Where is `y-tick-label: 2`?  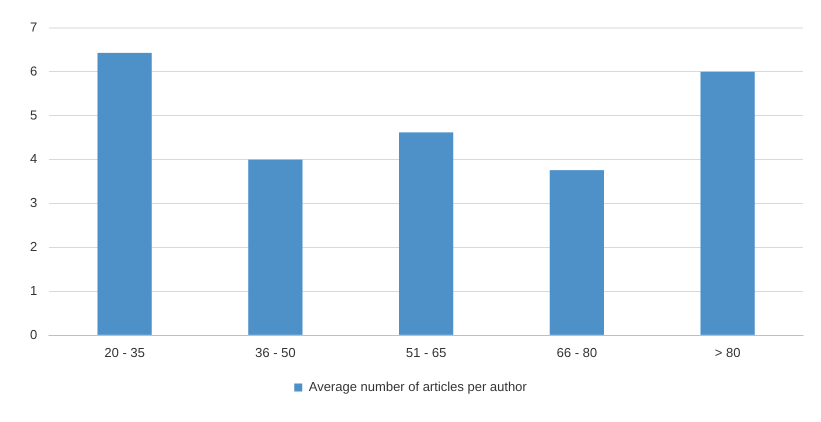 y-tick-label: 2 is located at coordinates (34, 246).